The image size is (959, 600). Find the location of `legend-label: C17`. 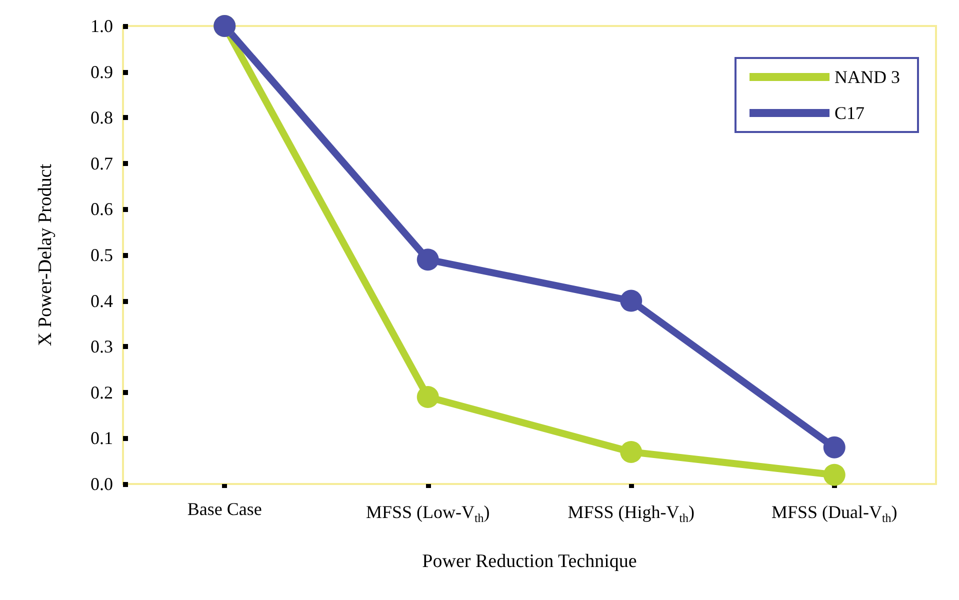

legend-label: C17 is located at coordinates (849, 113).